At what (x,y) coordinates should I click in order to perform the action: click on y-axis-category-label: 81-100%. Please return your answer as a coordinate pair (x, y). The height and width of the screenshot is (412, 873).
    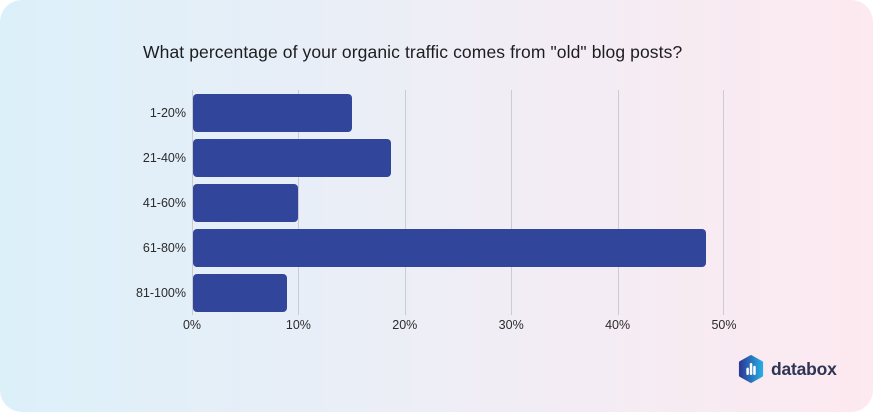
    Looking at the image, I should click on (160, 292).